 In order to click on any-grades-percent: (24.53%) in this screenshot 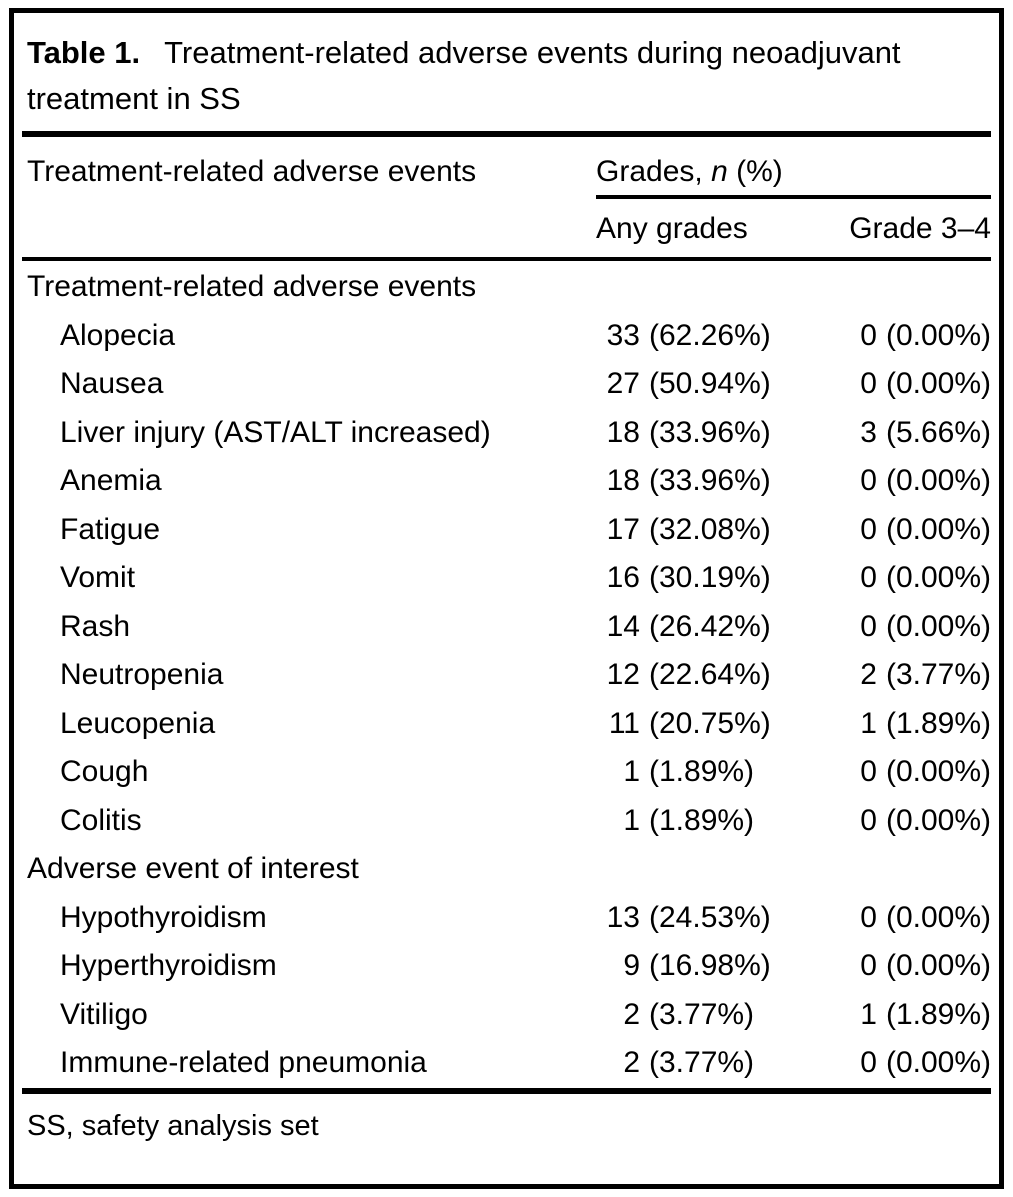, I will do `click(710, 917)`.